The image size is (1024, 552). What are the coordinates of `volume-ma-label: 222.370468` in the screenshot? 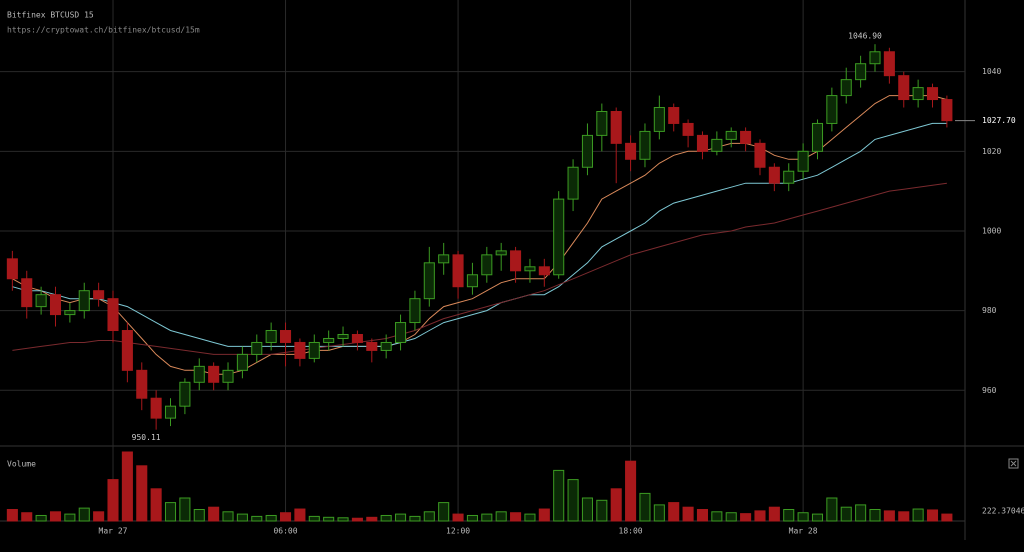 It's located at (1003, 510).